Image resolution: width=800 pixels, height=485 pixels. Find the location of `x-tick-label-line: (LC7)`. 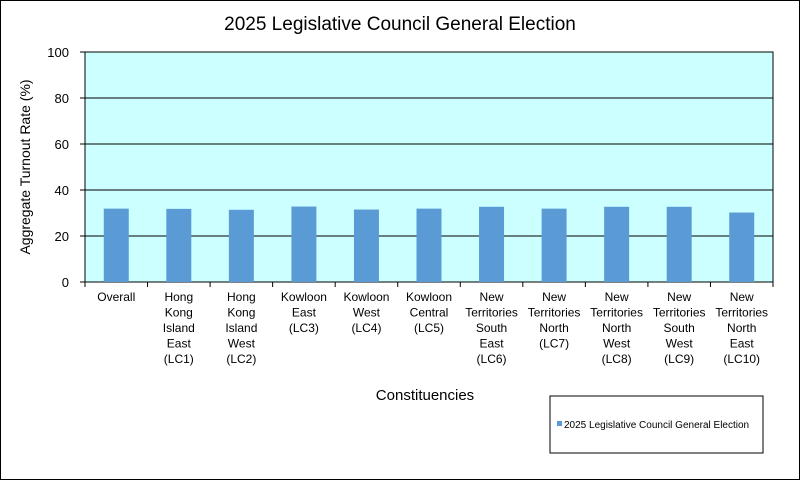

x-tick-label-line: (LC7) is located at coordinates (554, 344).